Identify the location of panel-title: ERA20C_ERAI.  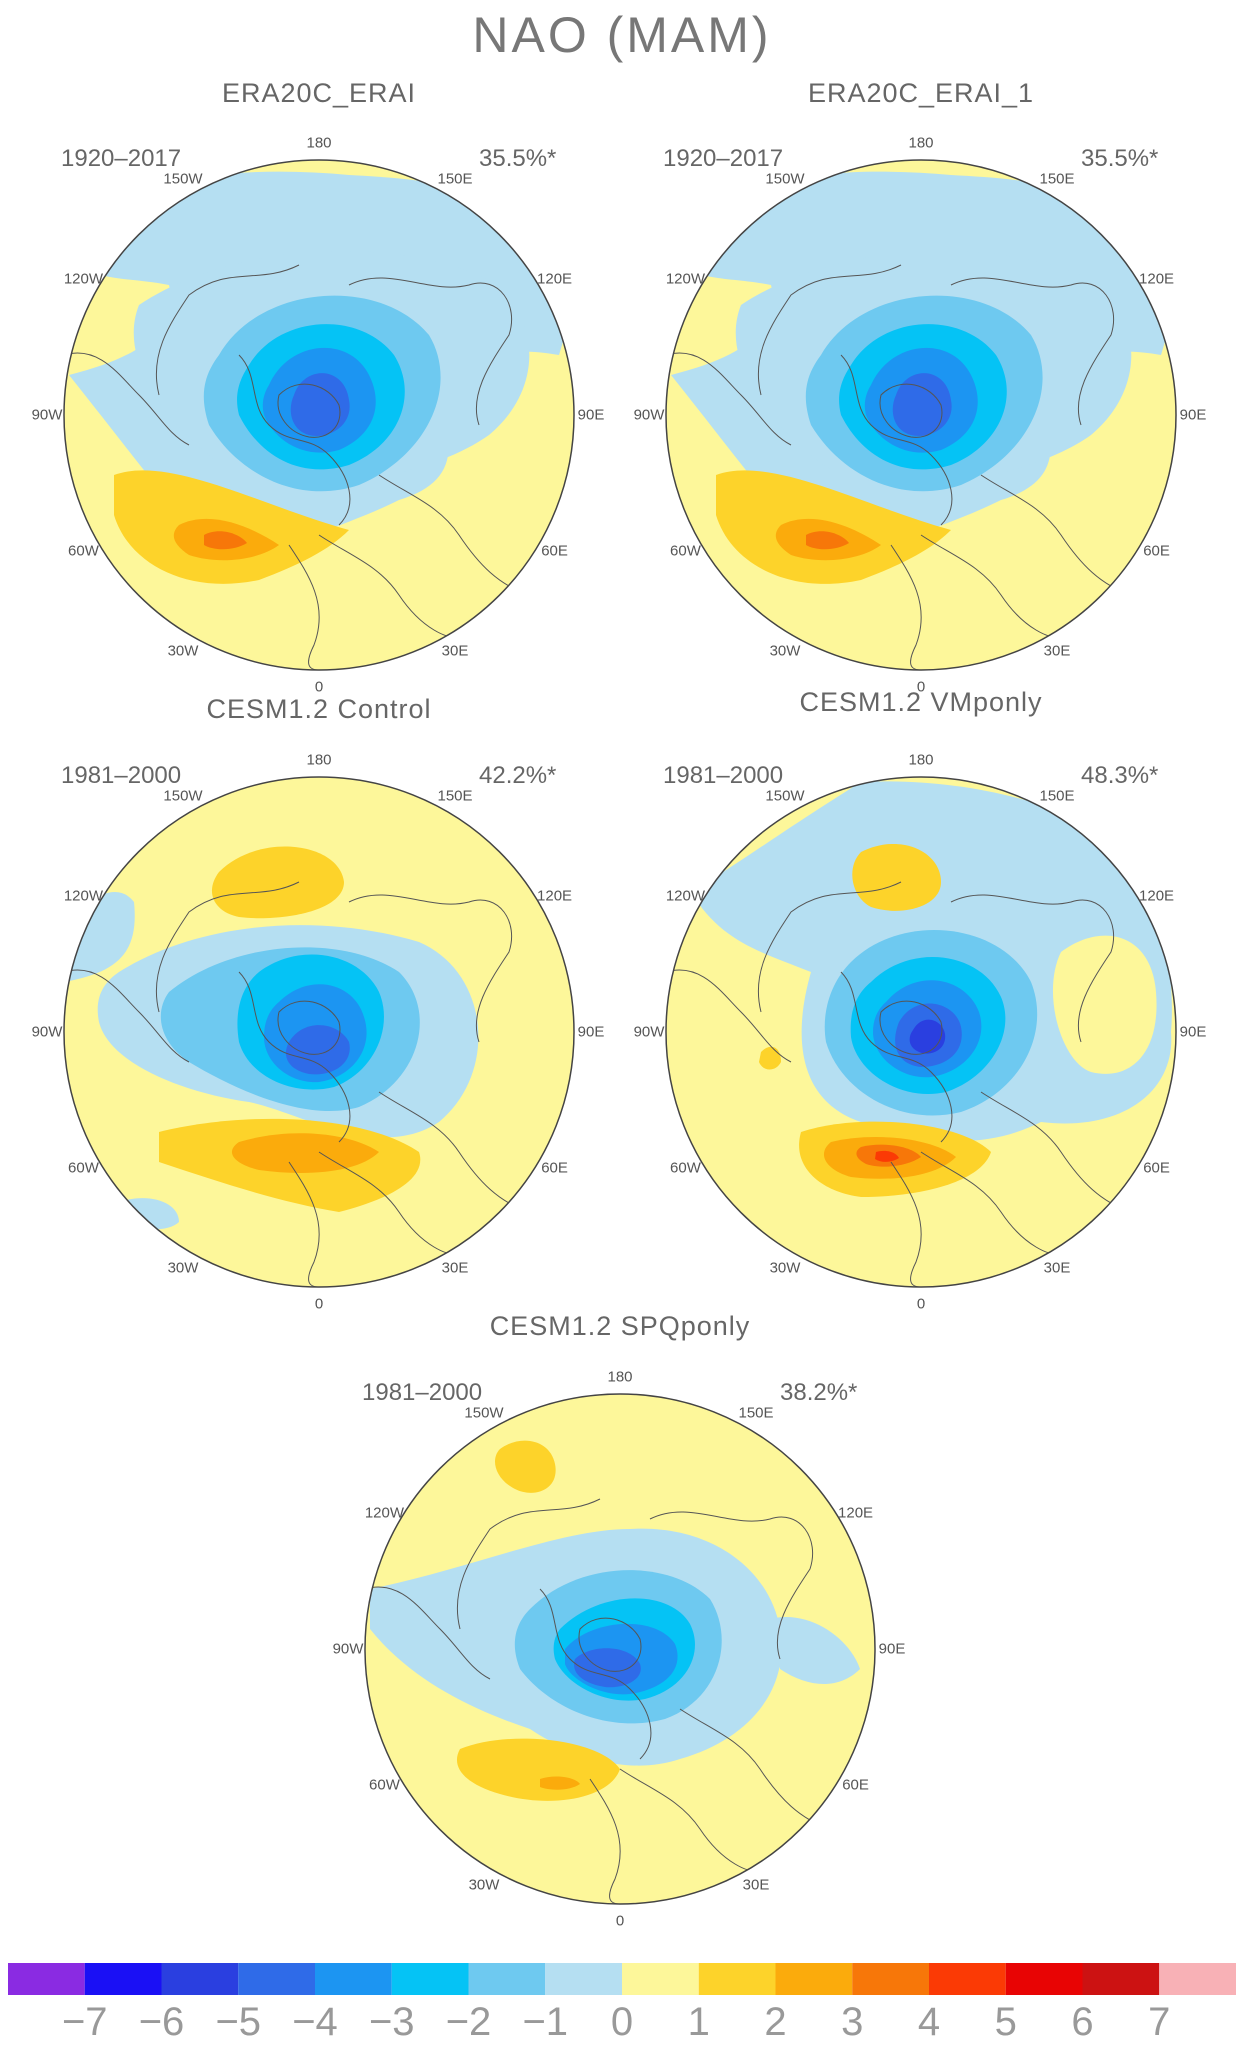
(319, 93).